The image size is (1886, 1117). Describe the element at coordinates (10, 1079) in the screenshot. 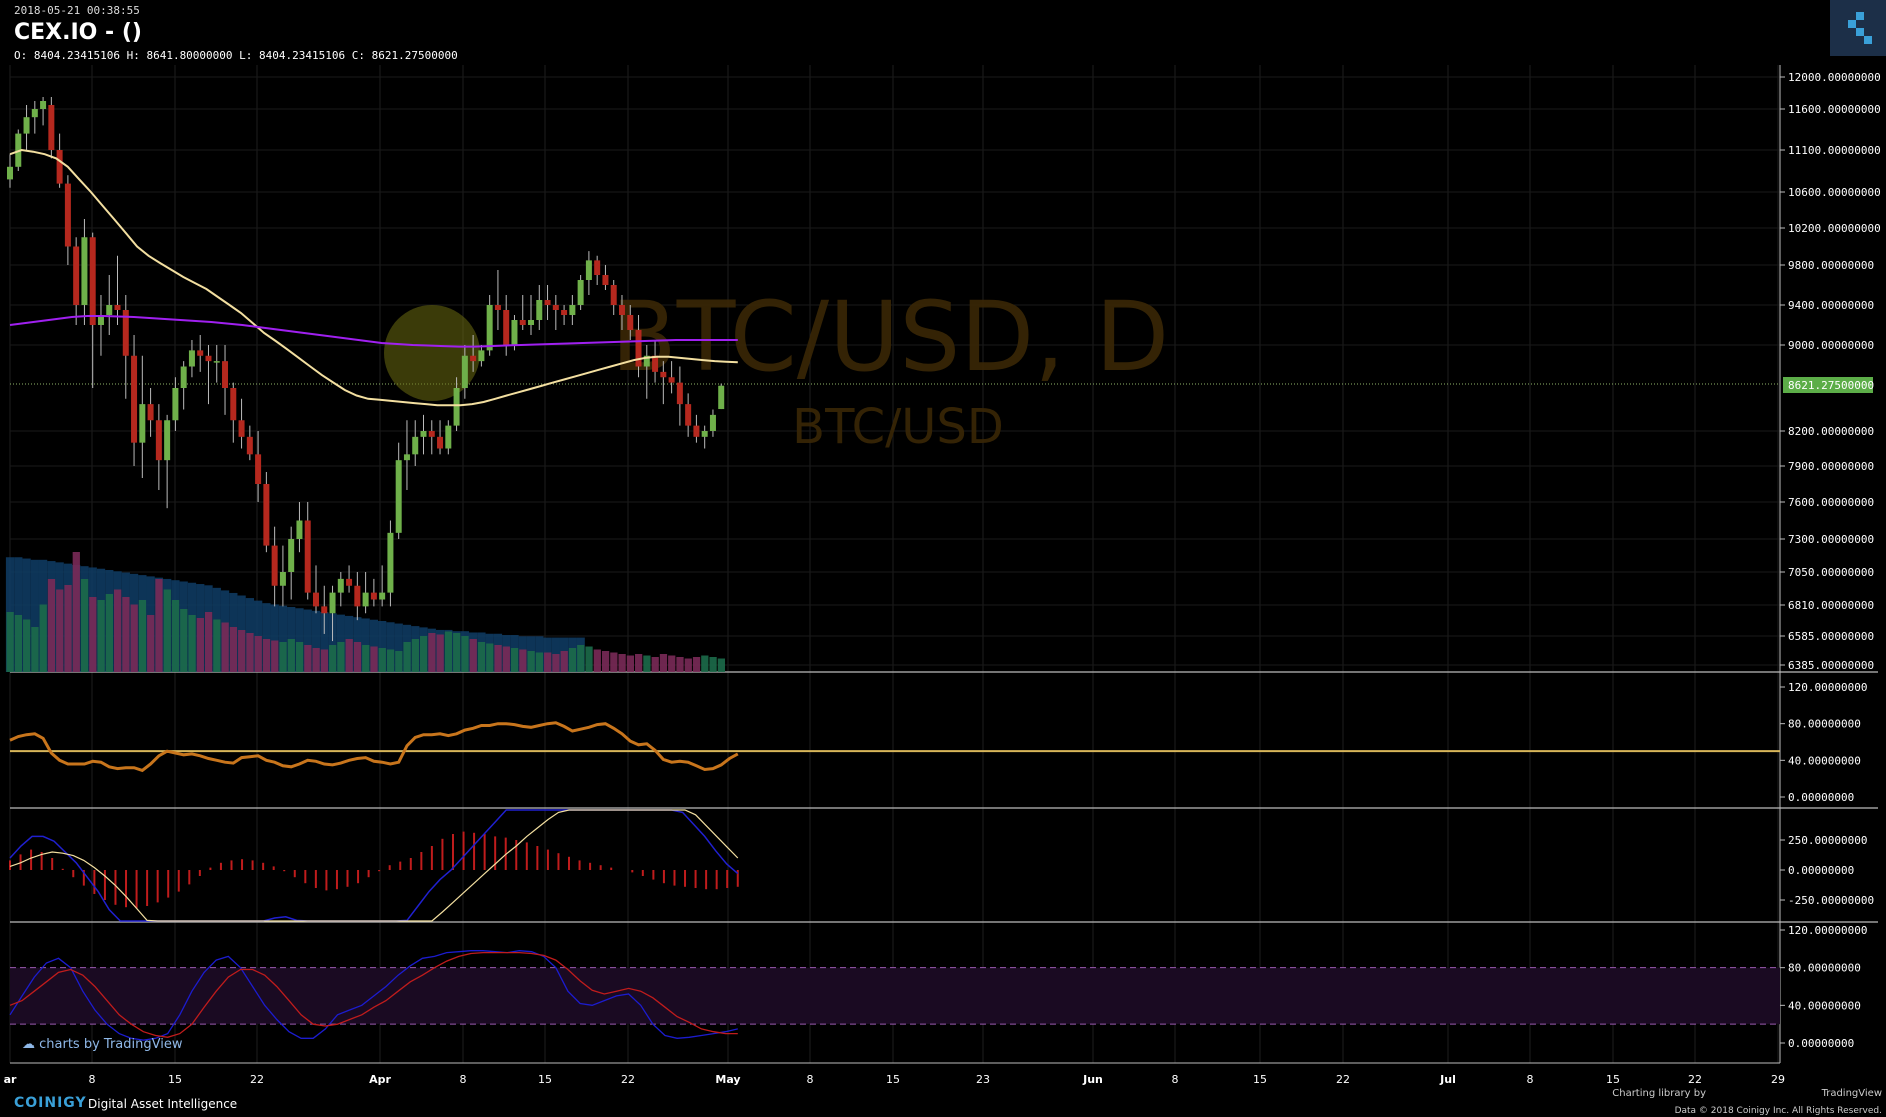

I see `time-tick-label: ar` at that location.